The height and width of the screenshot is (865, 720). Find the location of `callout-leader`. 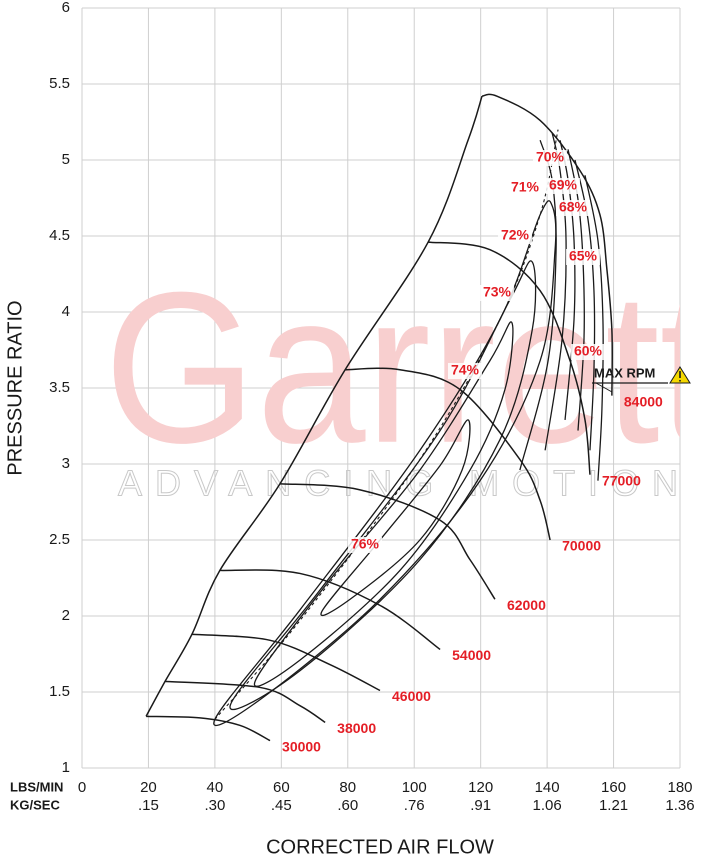

callout-leader is located at coordinates (604, 387).